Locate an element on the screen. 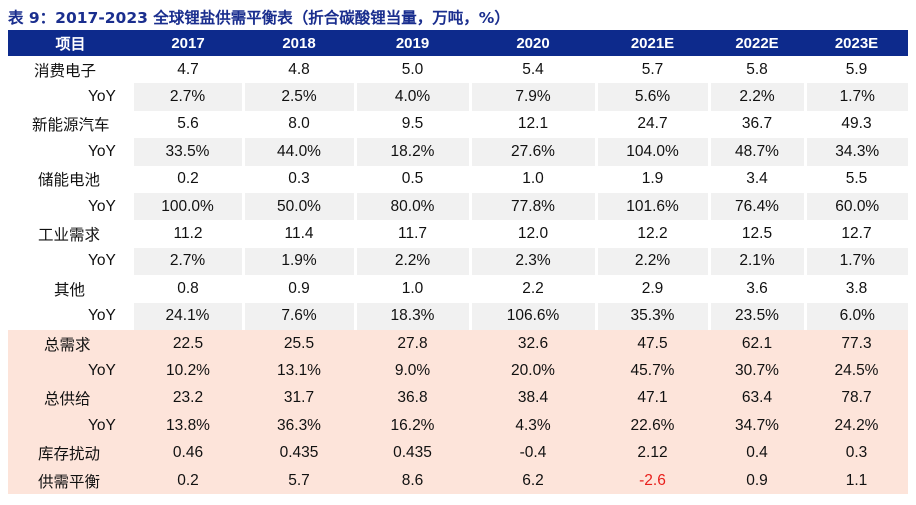 The width and height of the screenshot is (916, 505). value-cell: 35.3% is located at coordinates (651, 316).